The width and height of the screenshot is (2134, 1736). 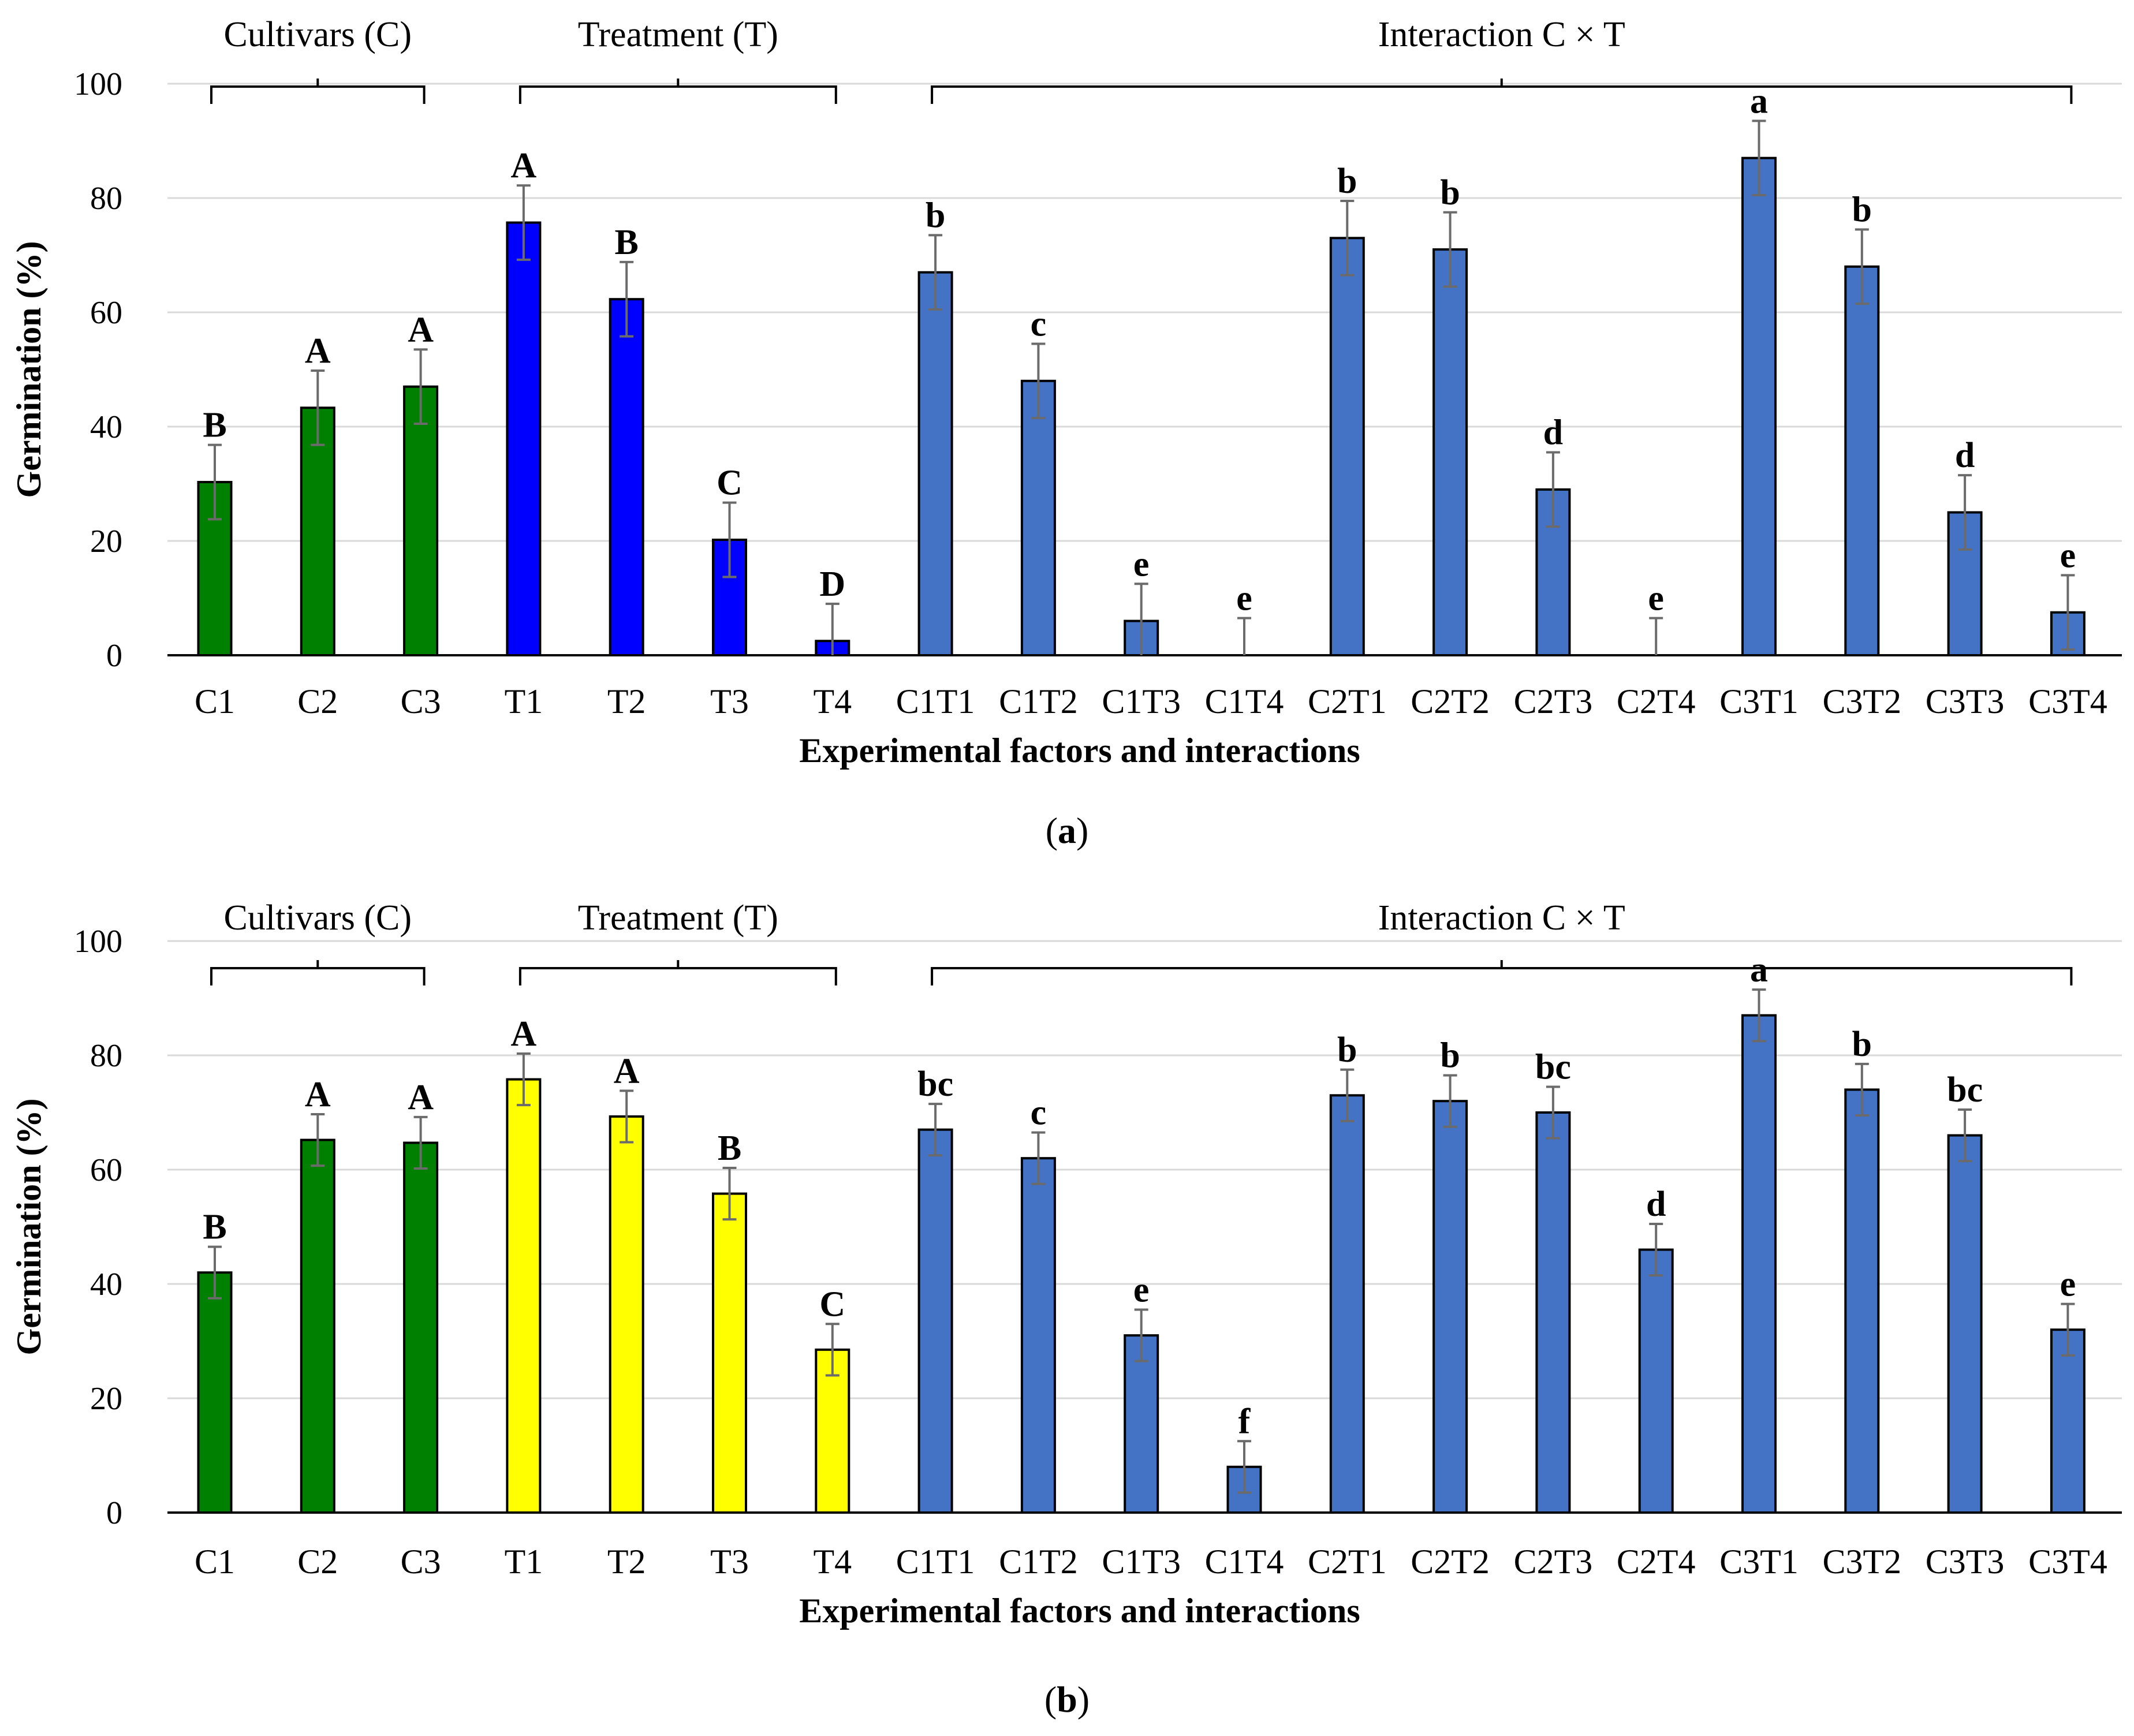 I want to click on panel-caption: (b), so click(x=1067, y=1699).